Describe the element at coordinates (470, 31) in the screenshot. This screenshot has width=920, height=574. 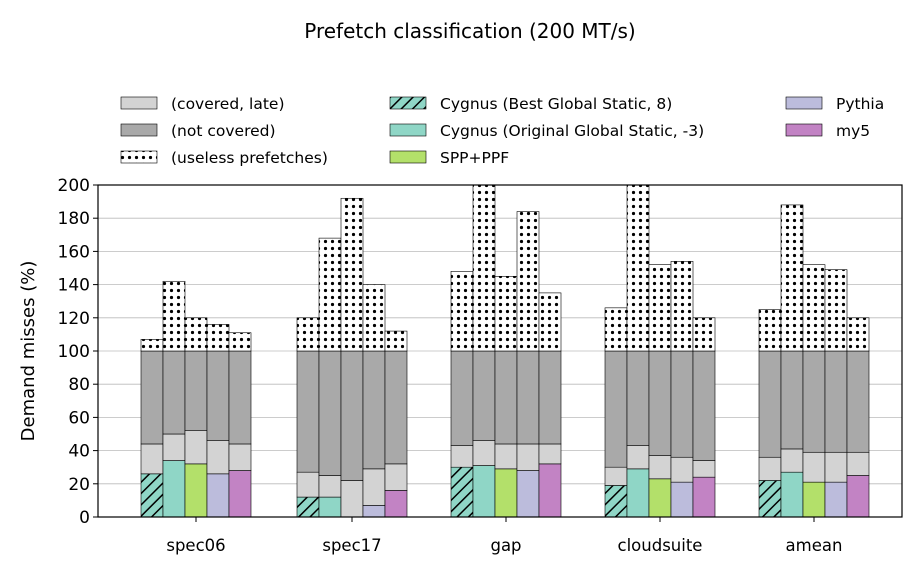
I see `chart-title: Prefetch classification (200 MT/s)` at that location.